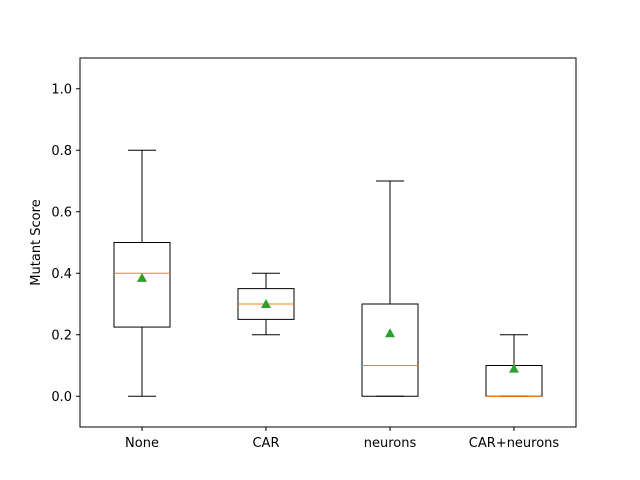  I want to click on y-tick-label: 0.4, so click(61, 274).